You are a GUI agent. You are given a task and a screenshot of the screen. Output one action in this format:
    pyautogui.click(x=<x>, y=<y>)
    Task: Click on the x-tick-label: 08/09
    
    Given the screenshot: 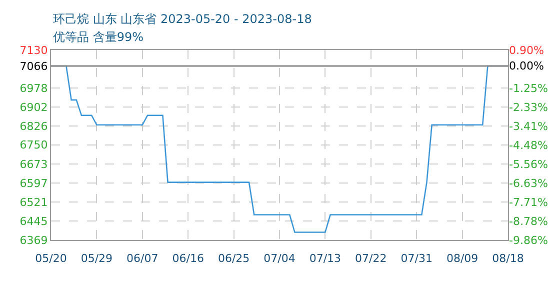 What is the action you would take?
    pyautogui.click(x=462, y=259)
    